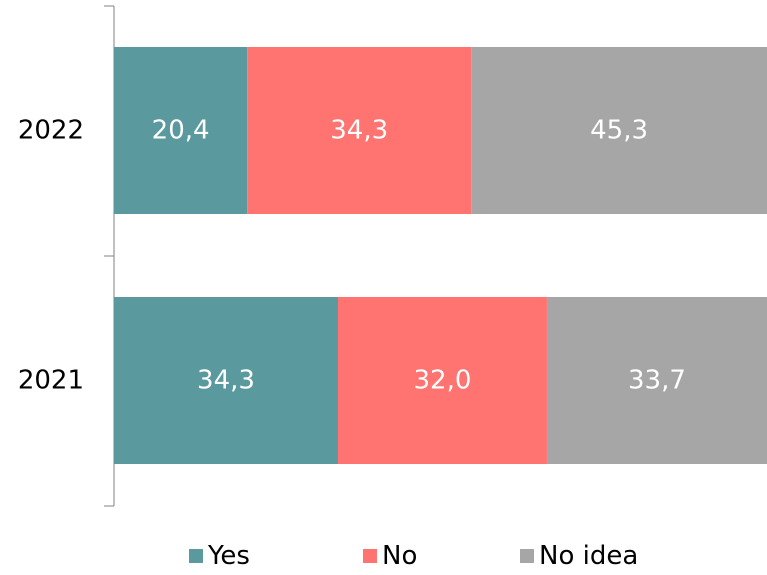  I want to click on legend-label-no: No, so click(400, 556).